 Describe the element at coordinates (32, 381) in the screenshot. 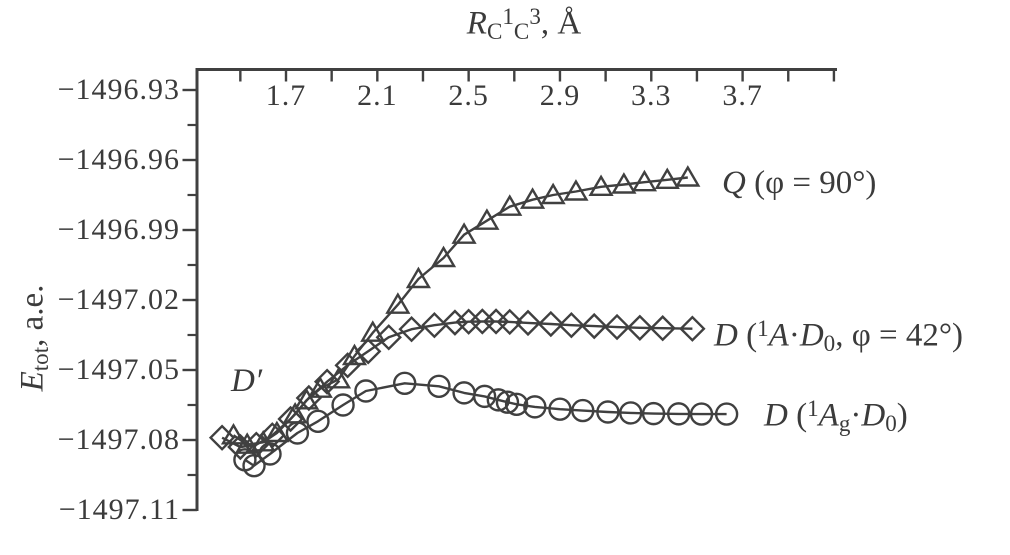

I see `text-segment: E` at that location.